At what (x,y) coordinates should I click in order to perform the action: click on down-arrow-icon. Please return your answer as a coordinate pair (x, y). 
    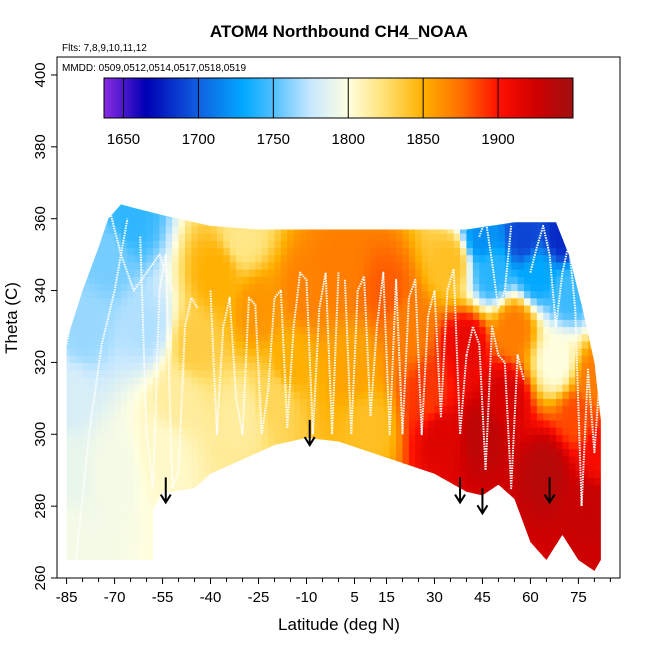
    Looking at the image, I should click on (482, 502).